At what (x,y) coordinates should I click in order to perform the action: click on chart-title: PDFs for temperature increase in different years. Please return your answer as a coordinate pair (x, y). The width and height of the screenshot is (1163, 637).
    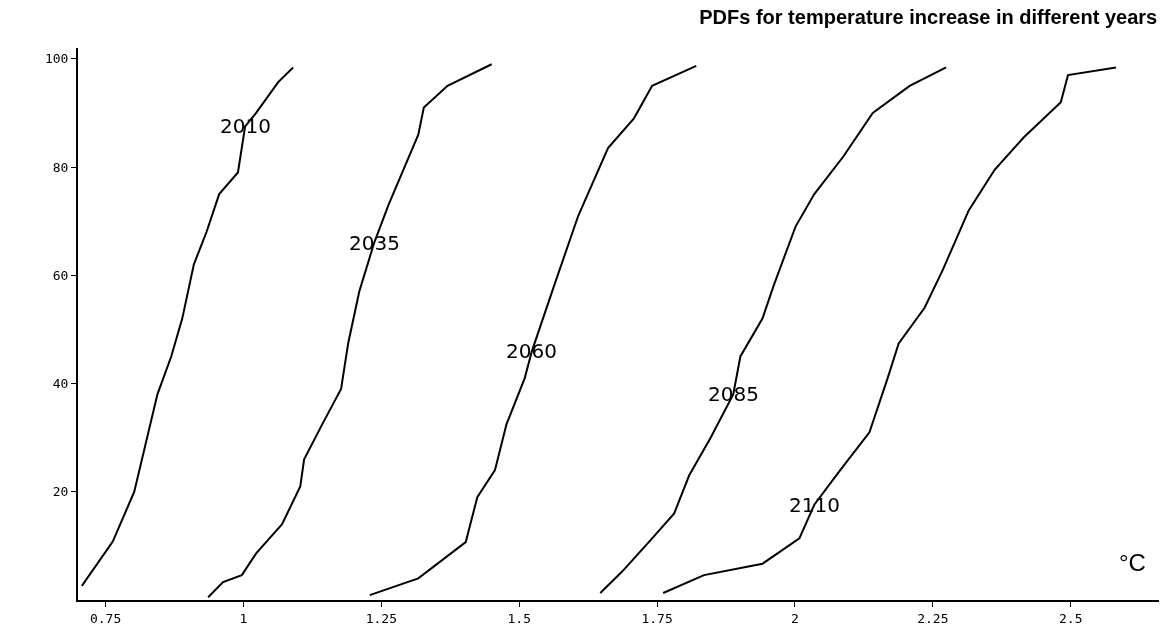
    Looking at the image, I should click on (928, 16).